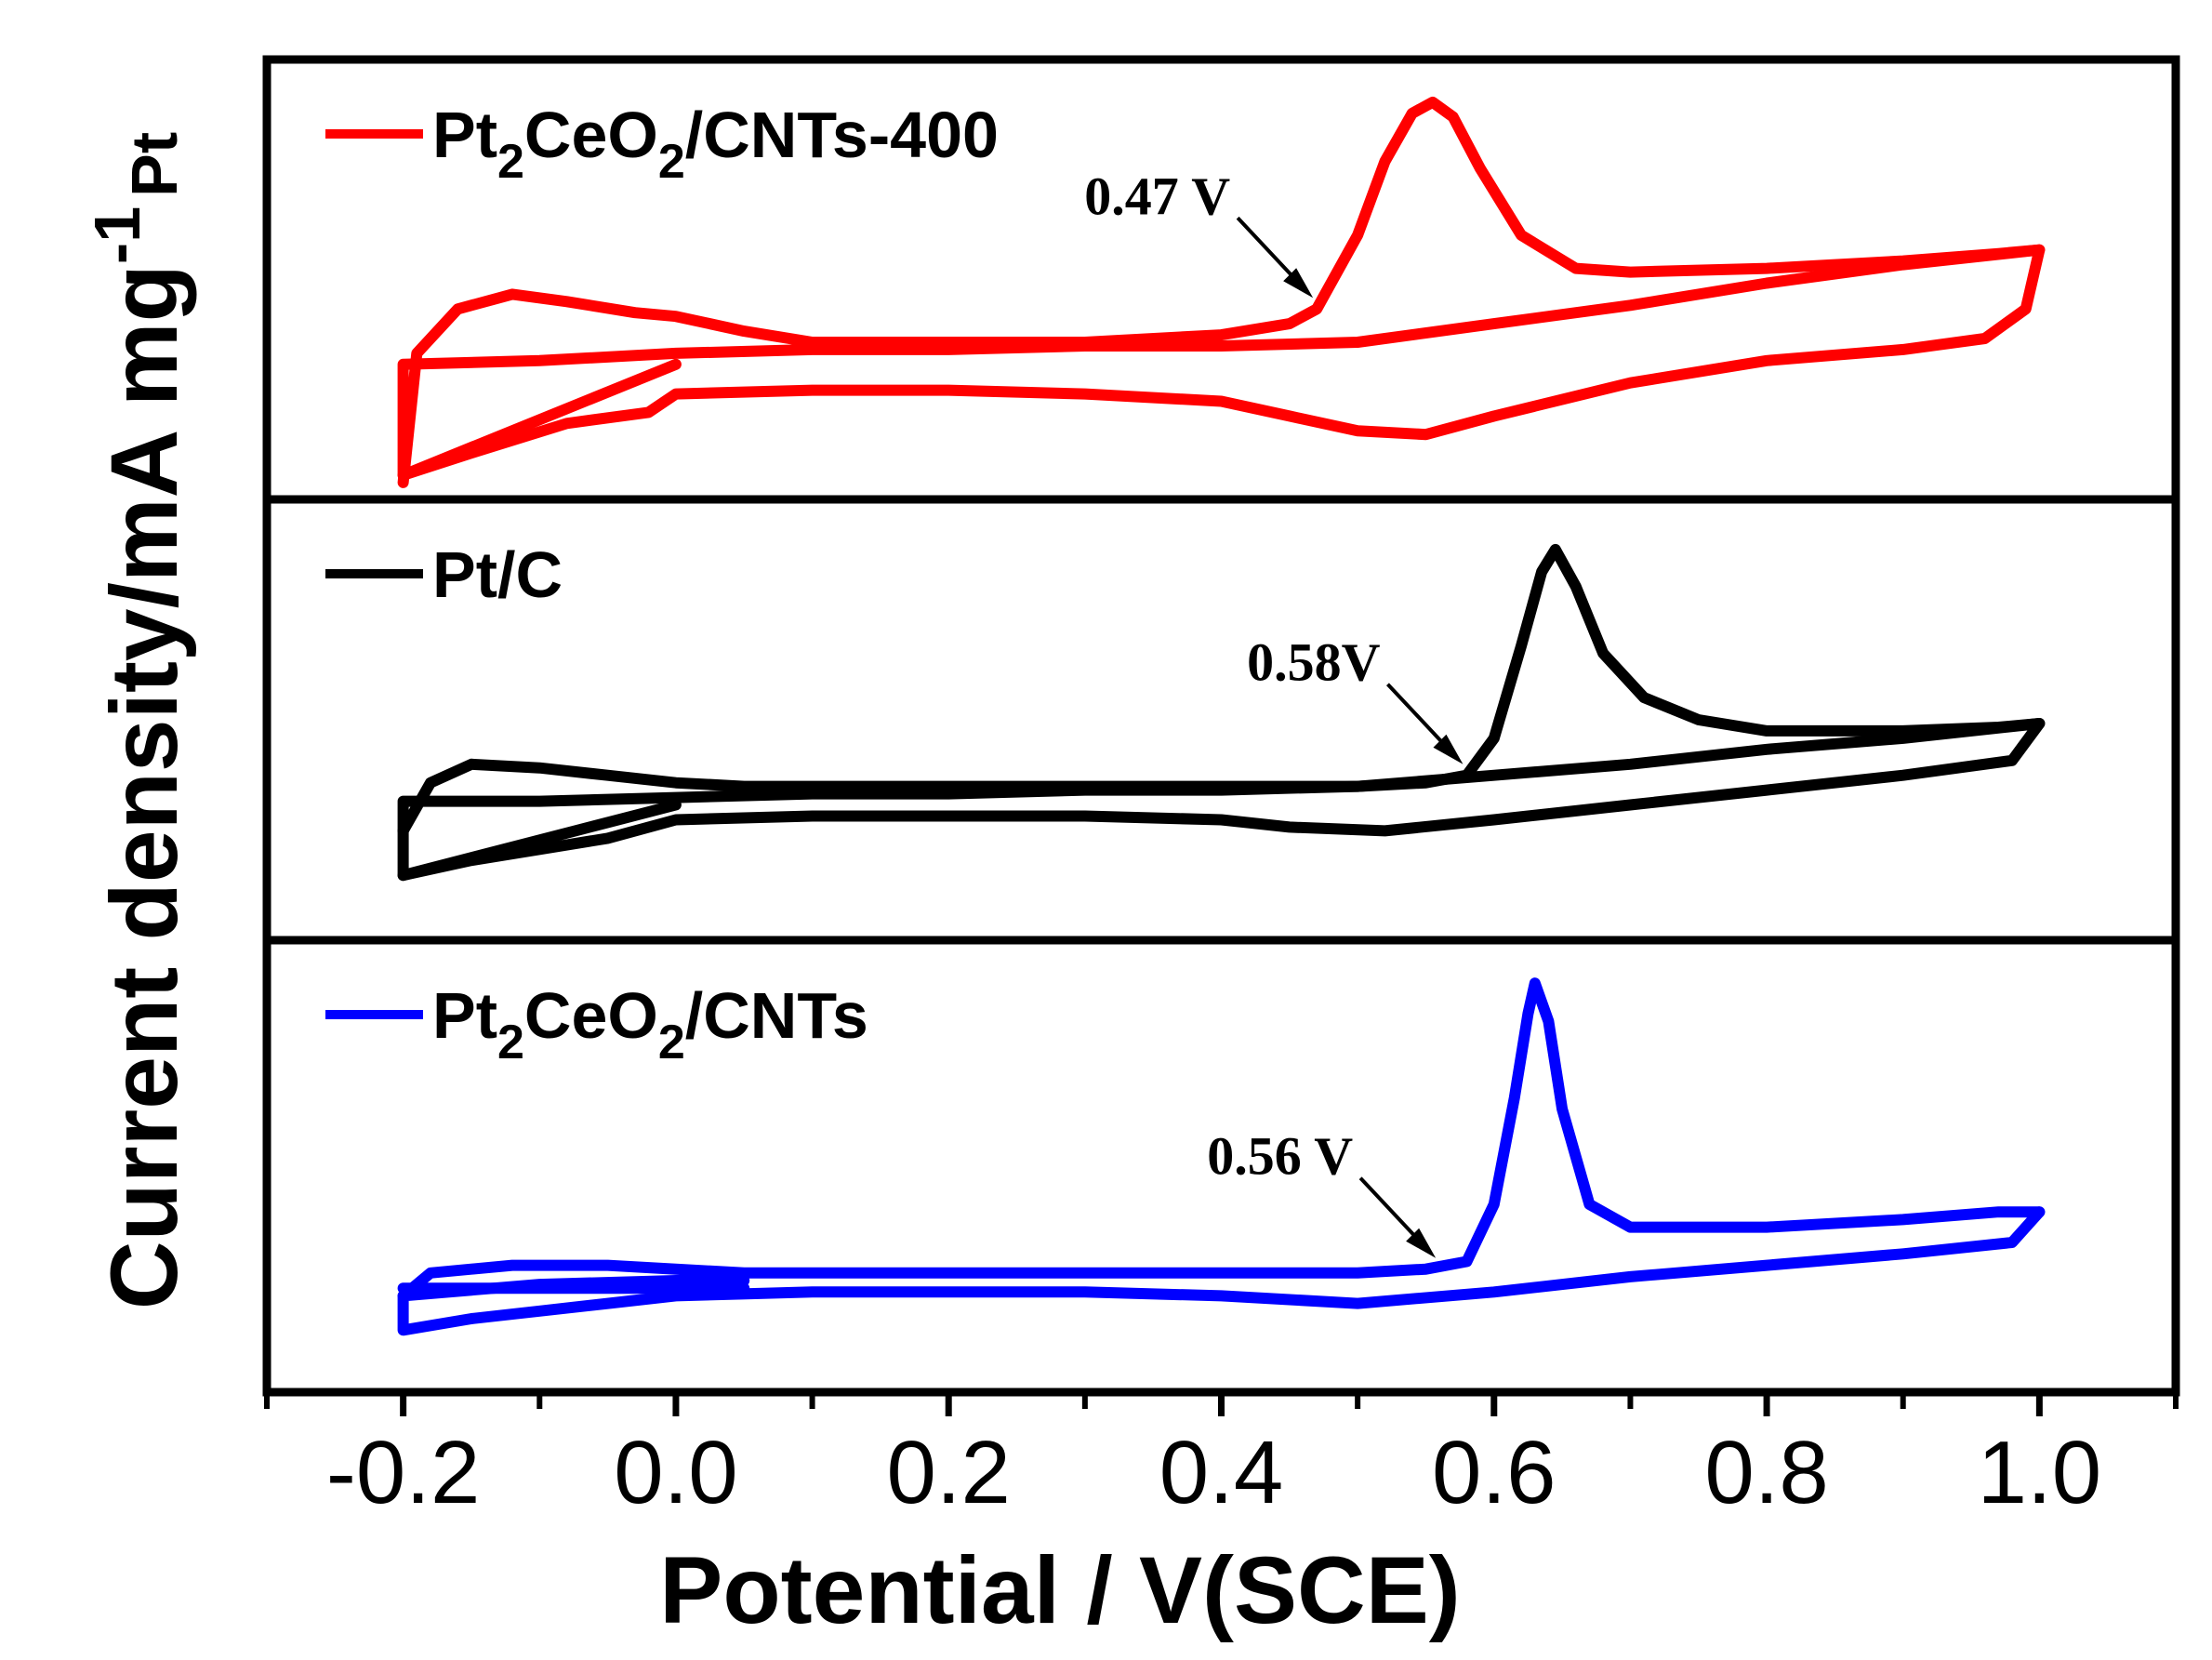  I want to click on peak-onset-annotation: 0.58V, so click(1314, 662).